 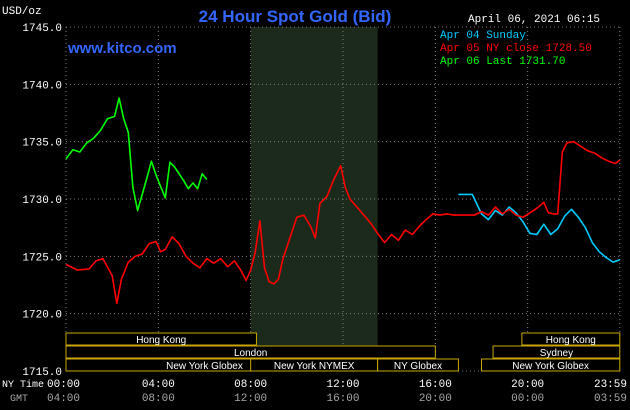 I want to click on y-tick-label: 1745.0, so click(x=42, y=29).